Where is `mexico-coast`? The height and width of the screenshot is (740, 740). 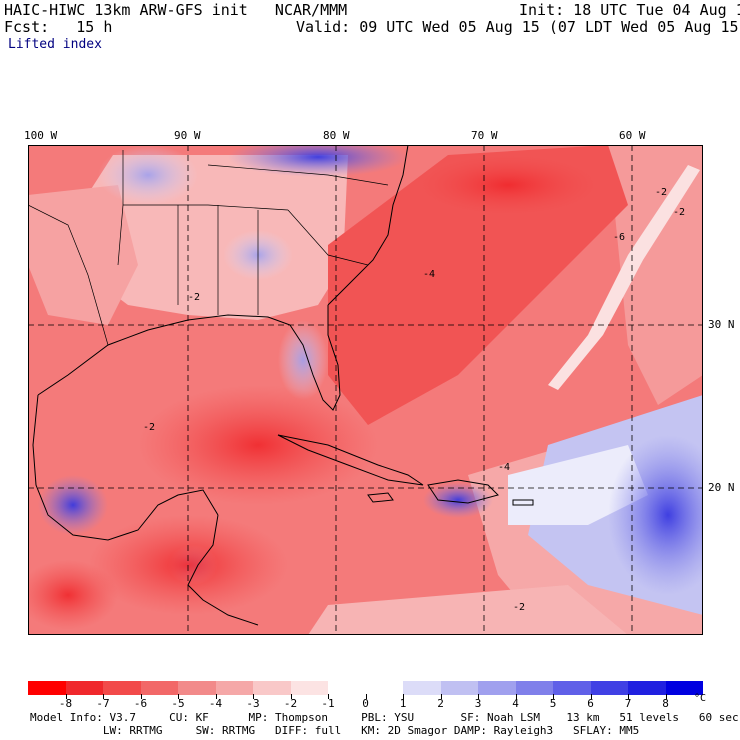 mexico-coast is located at coordinates (125, 467).